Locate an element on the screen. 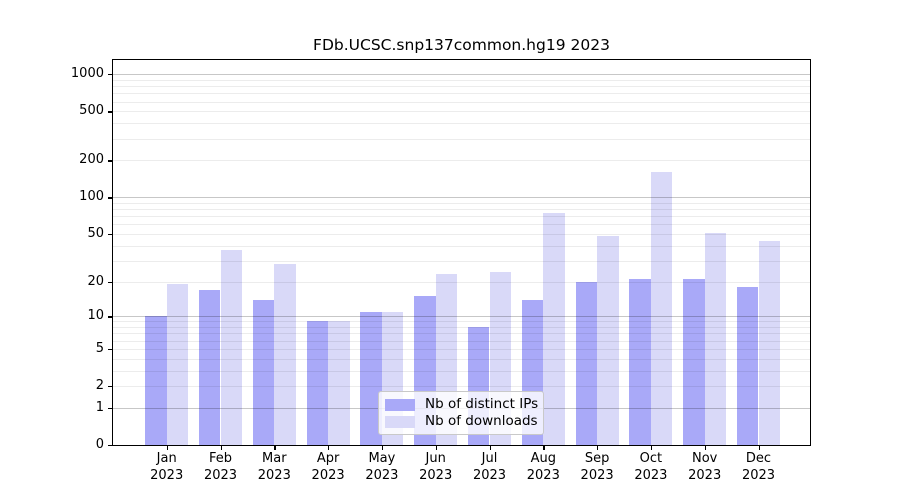 The height and width of the screenshot is (500, 900). legend-label-downloads: Nb of downloads is located at coordinates (481, 421).